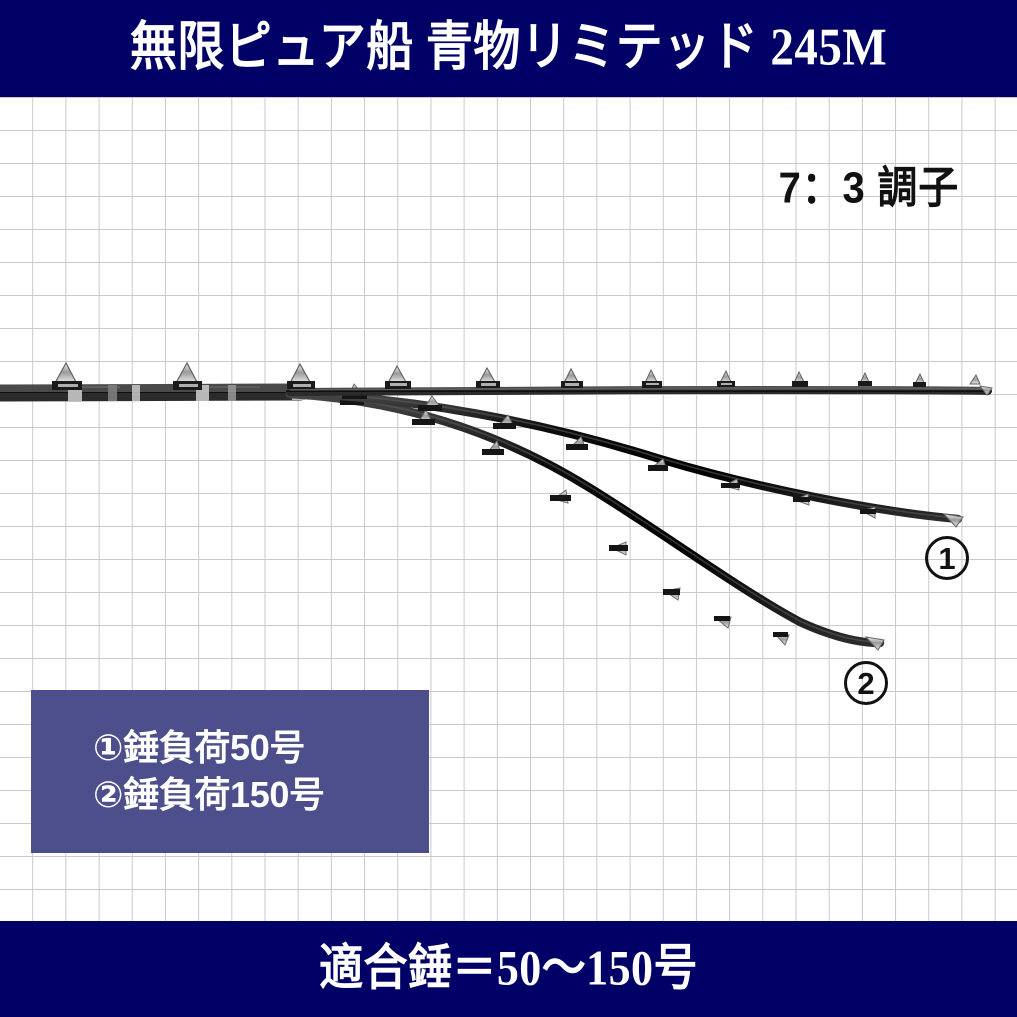  I want to click on legend-box: ①錘負荷50号 ②錘負荷150号, so click(230, 771).